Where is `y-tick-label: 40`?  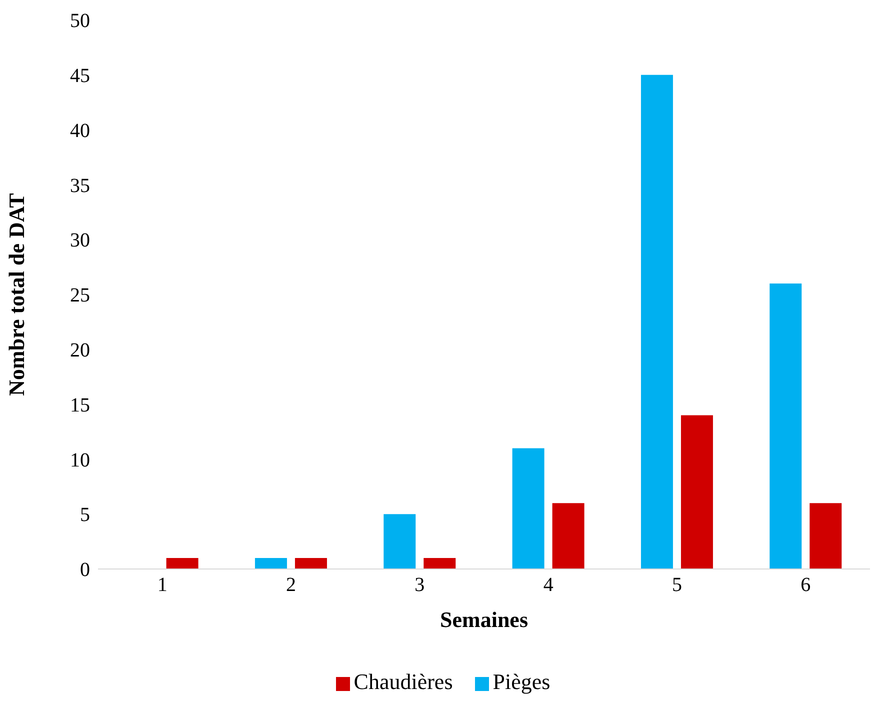 y-tick-label: 40 is located at coordinates (80, 131).